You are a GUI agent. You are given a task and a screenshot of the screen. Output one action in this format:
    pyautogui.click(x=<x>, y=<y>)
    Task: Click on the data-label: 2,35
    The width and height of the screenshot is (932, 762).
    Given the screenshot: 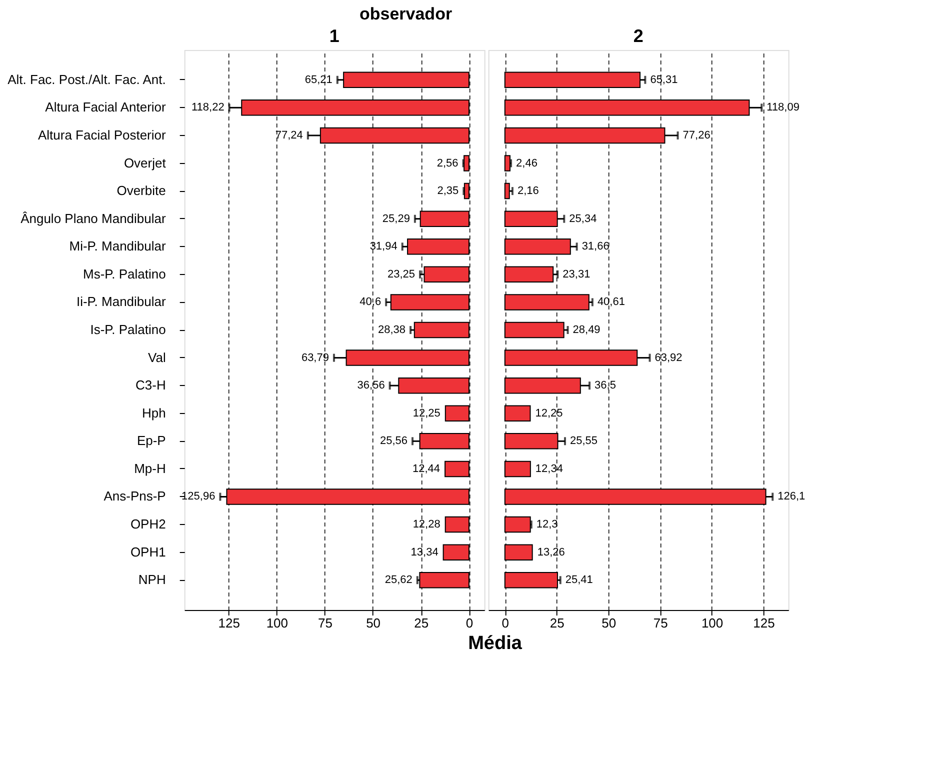 What is the action you would take?
    pyautogui.click(x=448, y=191)
    